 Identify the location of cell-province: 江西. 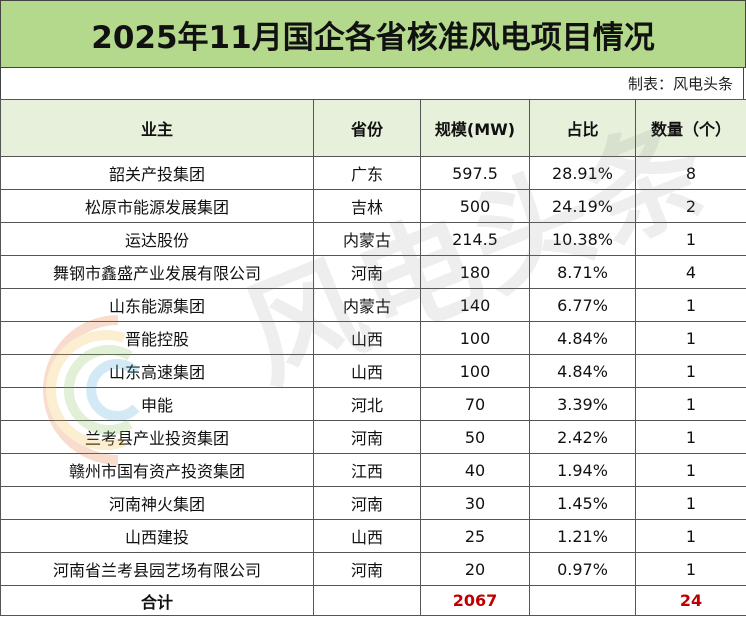
(367, 470).